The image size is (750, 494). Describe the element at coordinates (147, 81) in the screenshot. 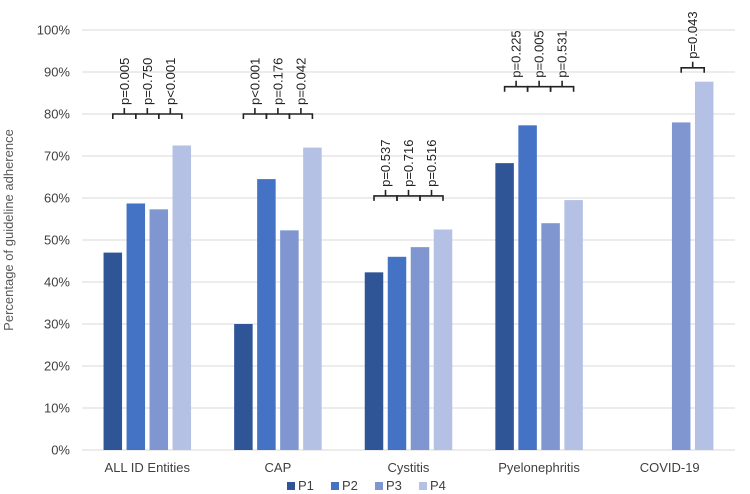

I see `p-value-label: p=0.750` at that location.